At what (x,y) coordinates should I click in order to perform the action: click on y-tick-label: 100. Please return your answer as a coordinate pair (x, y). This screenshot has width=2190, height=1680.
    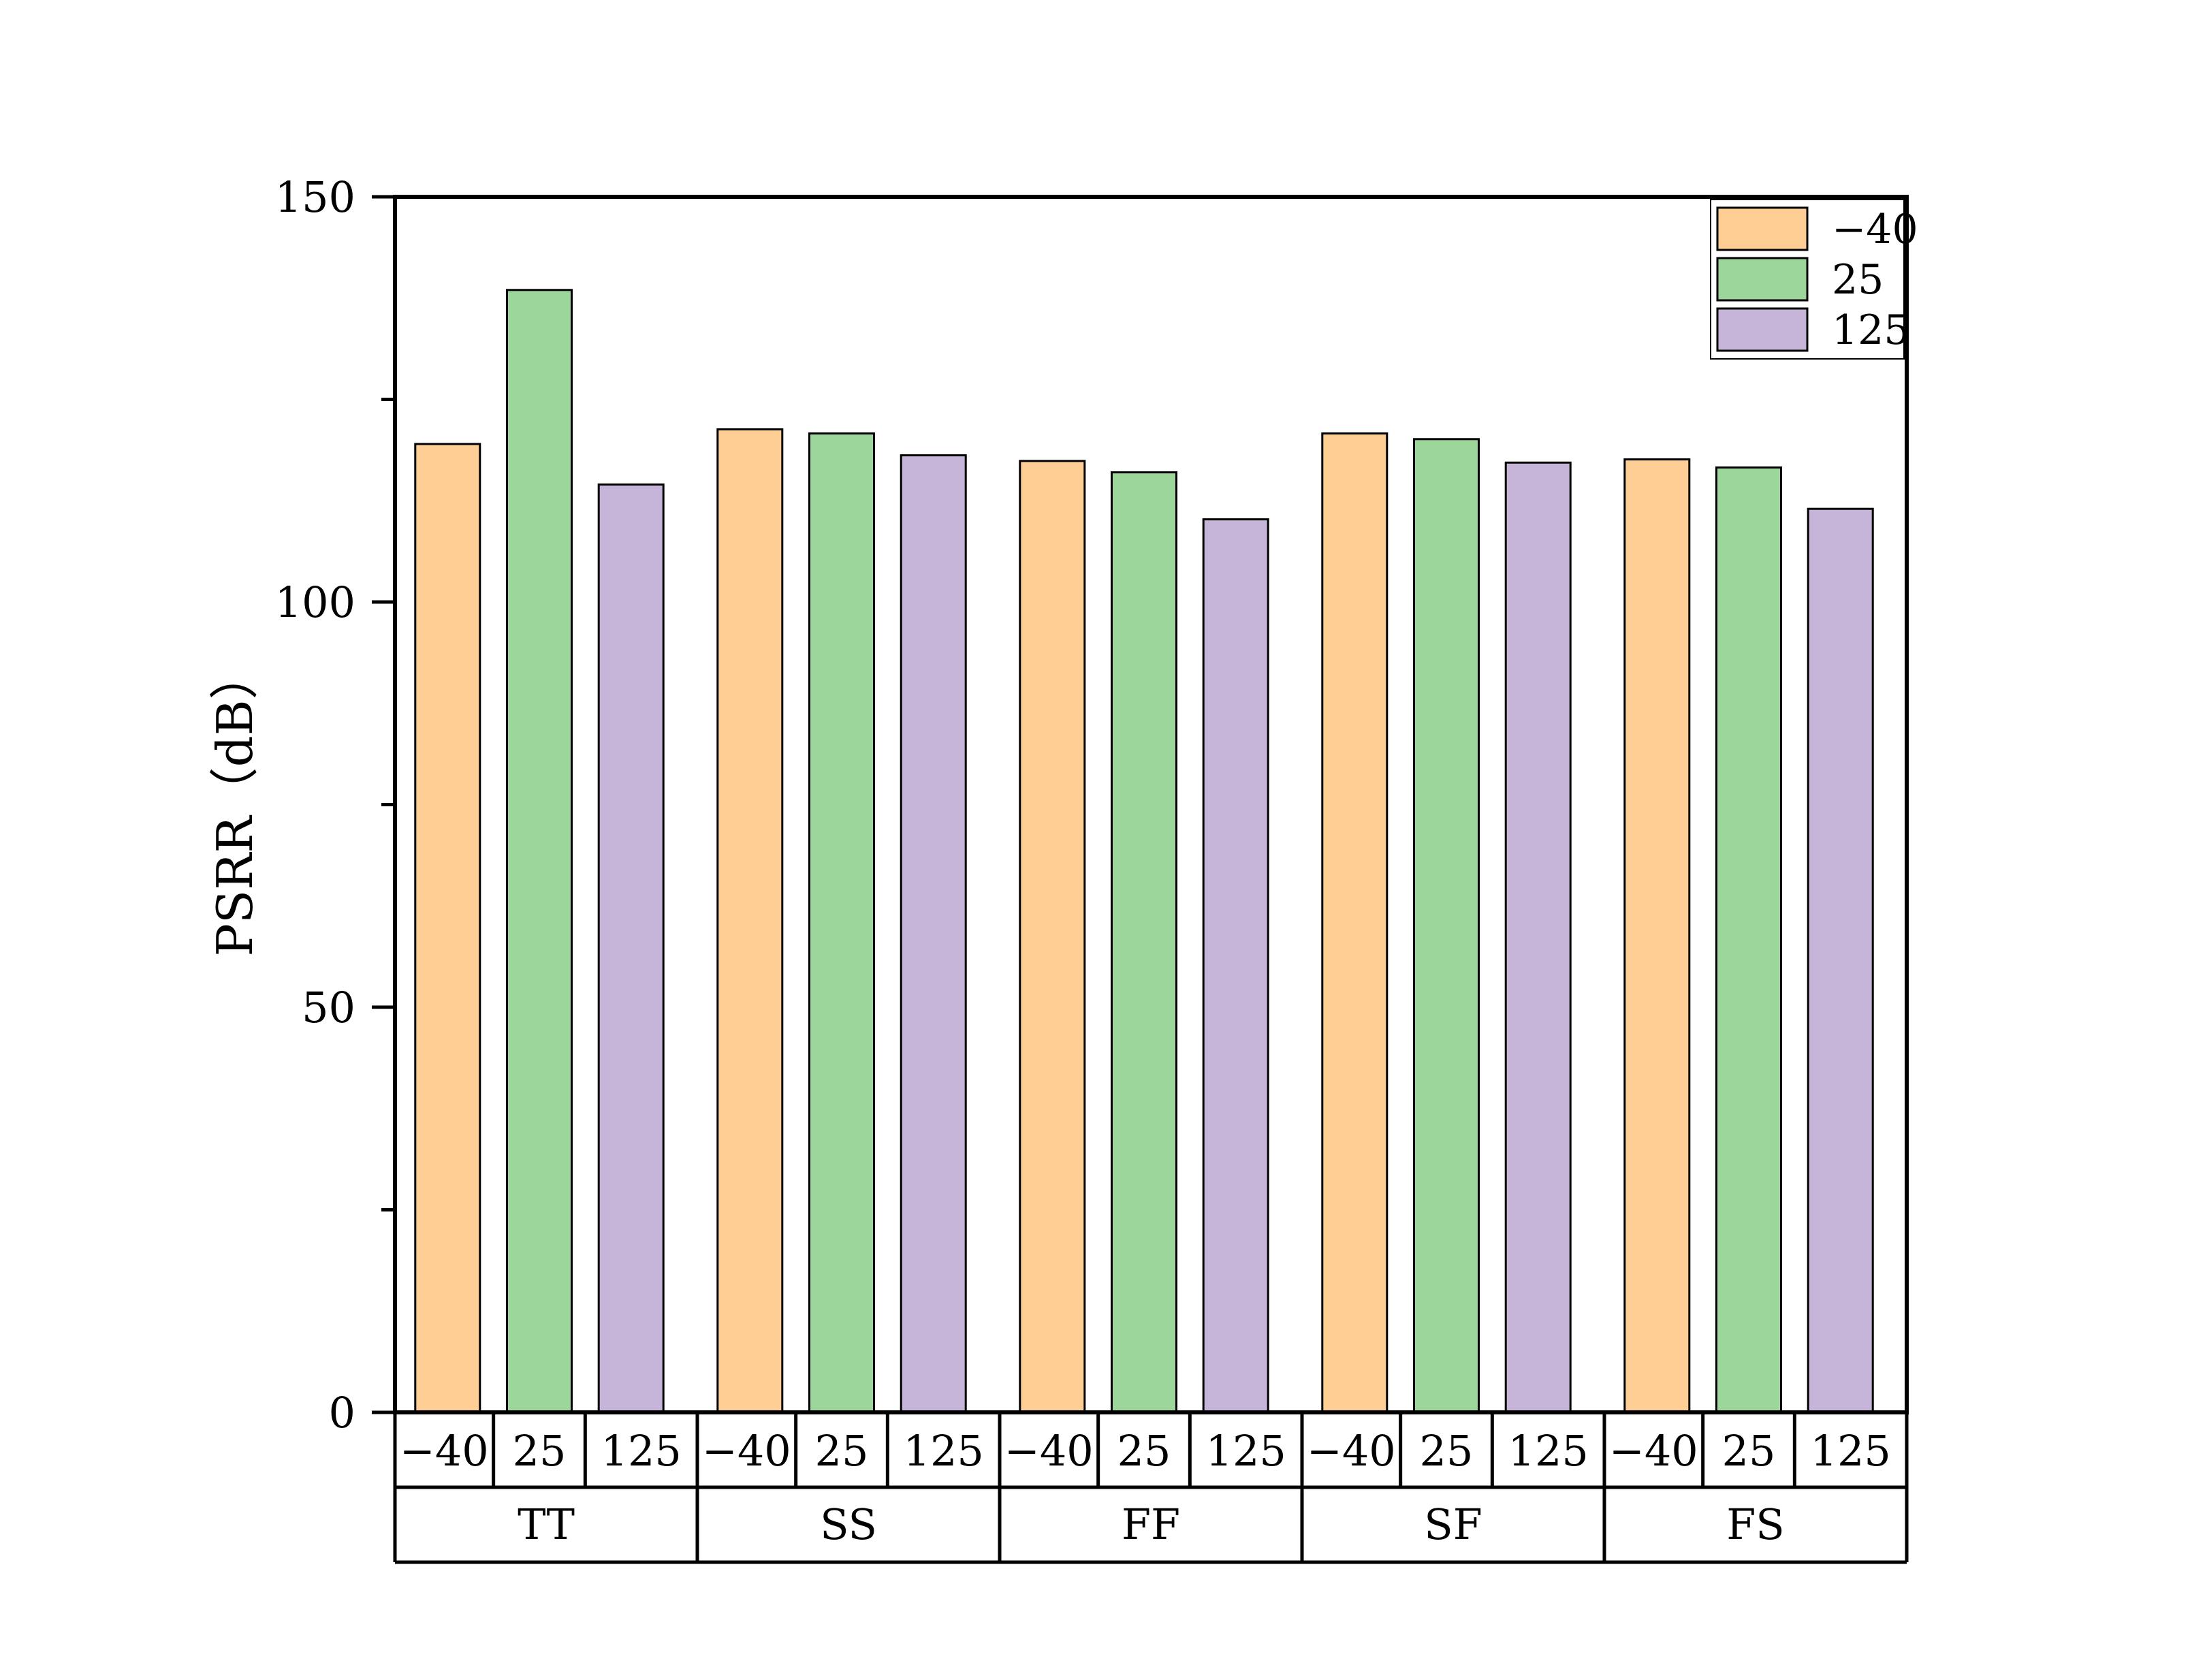
    Looking at the image, I should click on (315, 602).